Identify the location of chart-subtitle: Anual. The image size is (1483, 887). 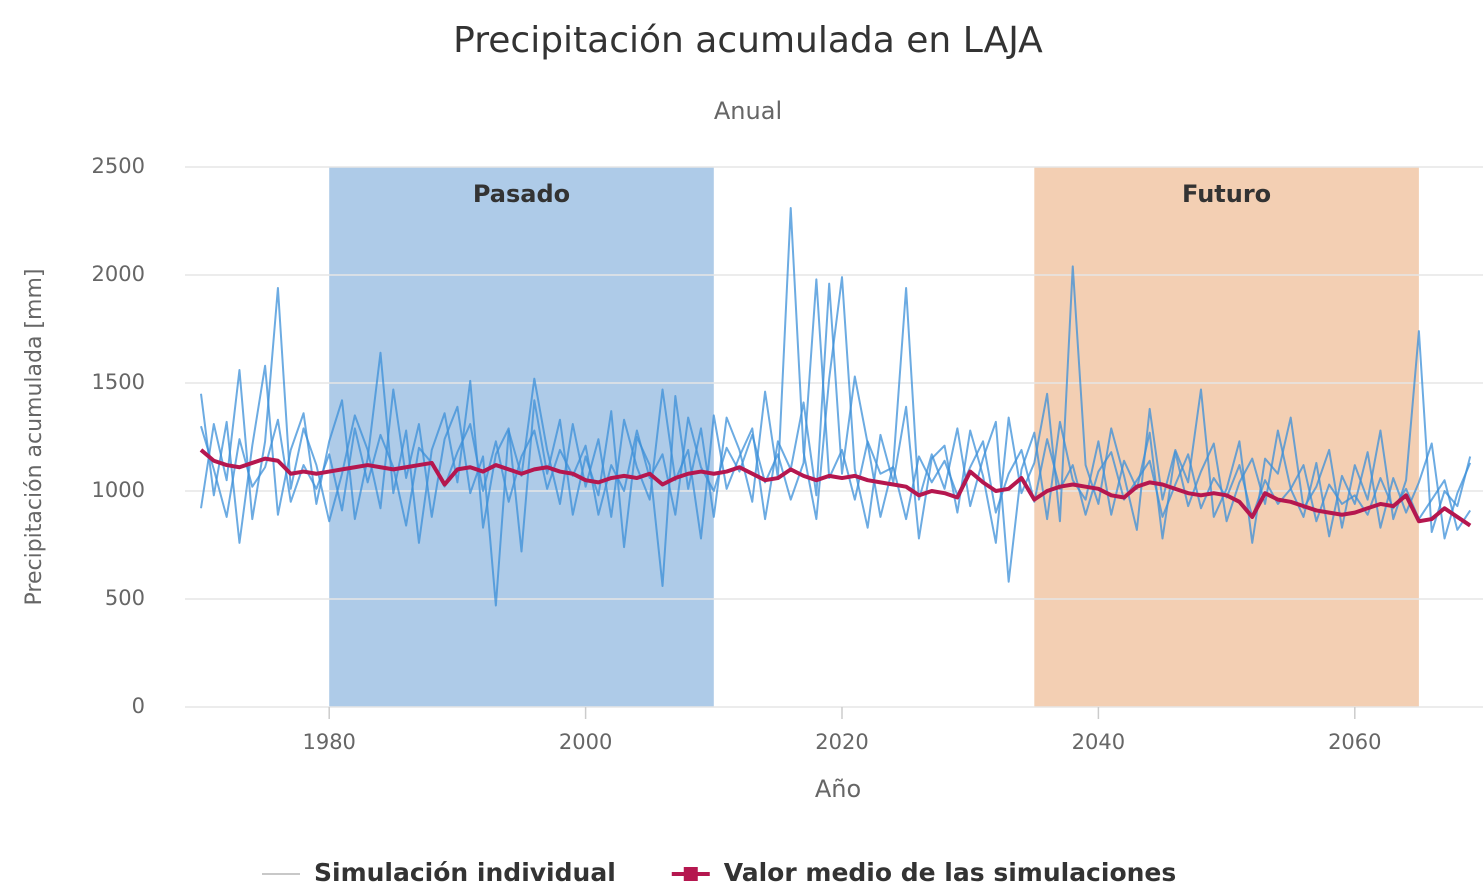
(748, 111).